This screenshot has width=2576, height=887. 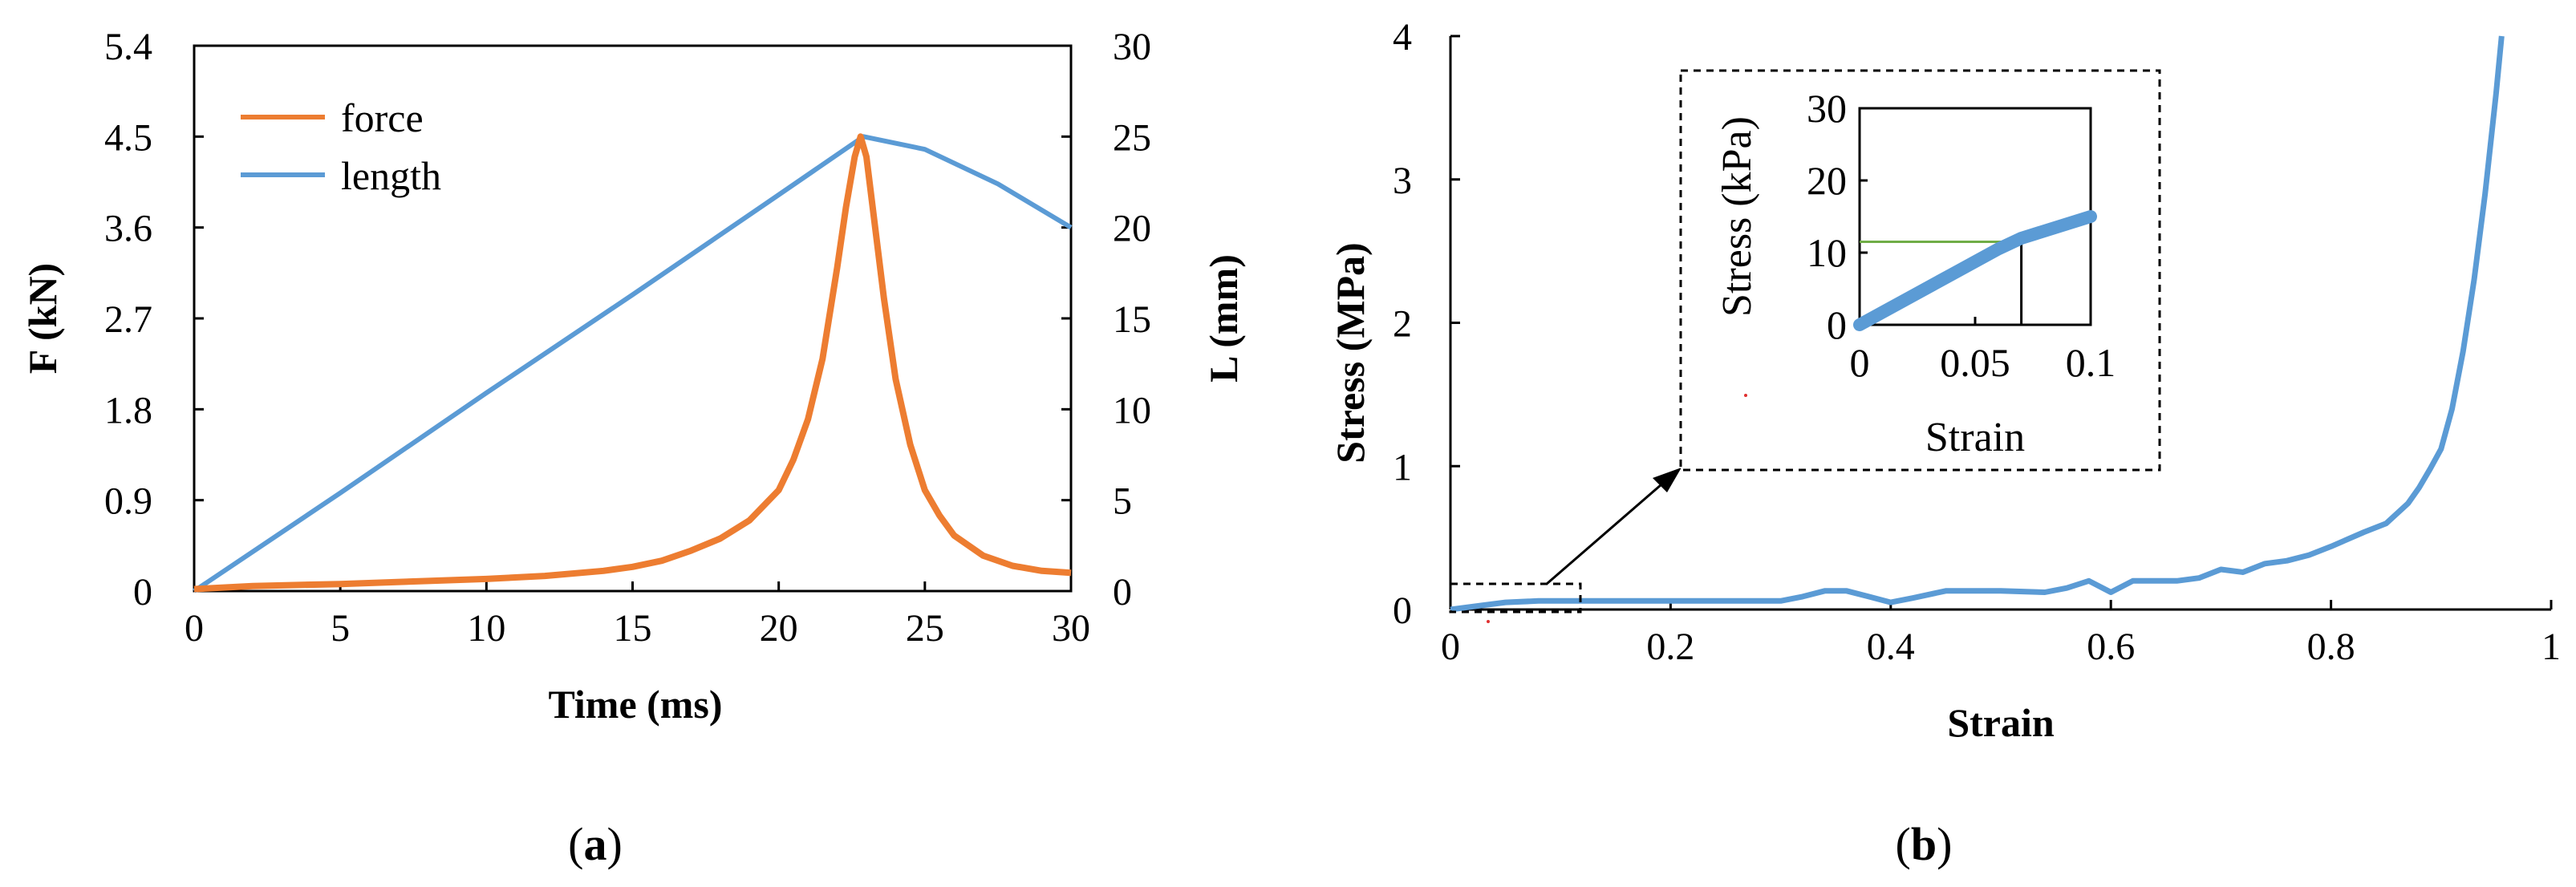 I want to click on chart-b-inset-frame, so click(x=1920, y=270).